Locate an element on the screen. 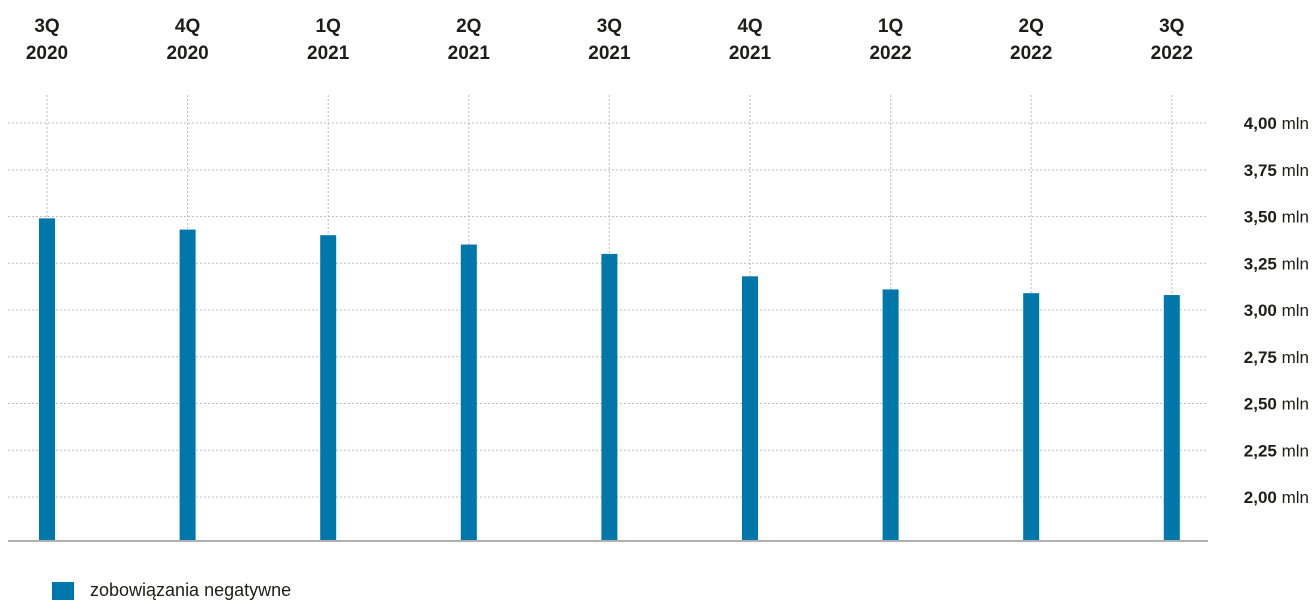  y-tick-value: 2,75 is located at coordinates (1260, 357).